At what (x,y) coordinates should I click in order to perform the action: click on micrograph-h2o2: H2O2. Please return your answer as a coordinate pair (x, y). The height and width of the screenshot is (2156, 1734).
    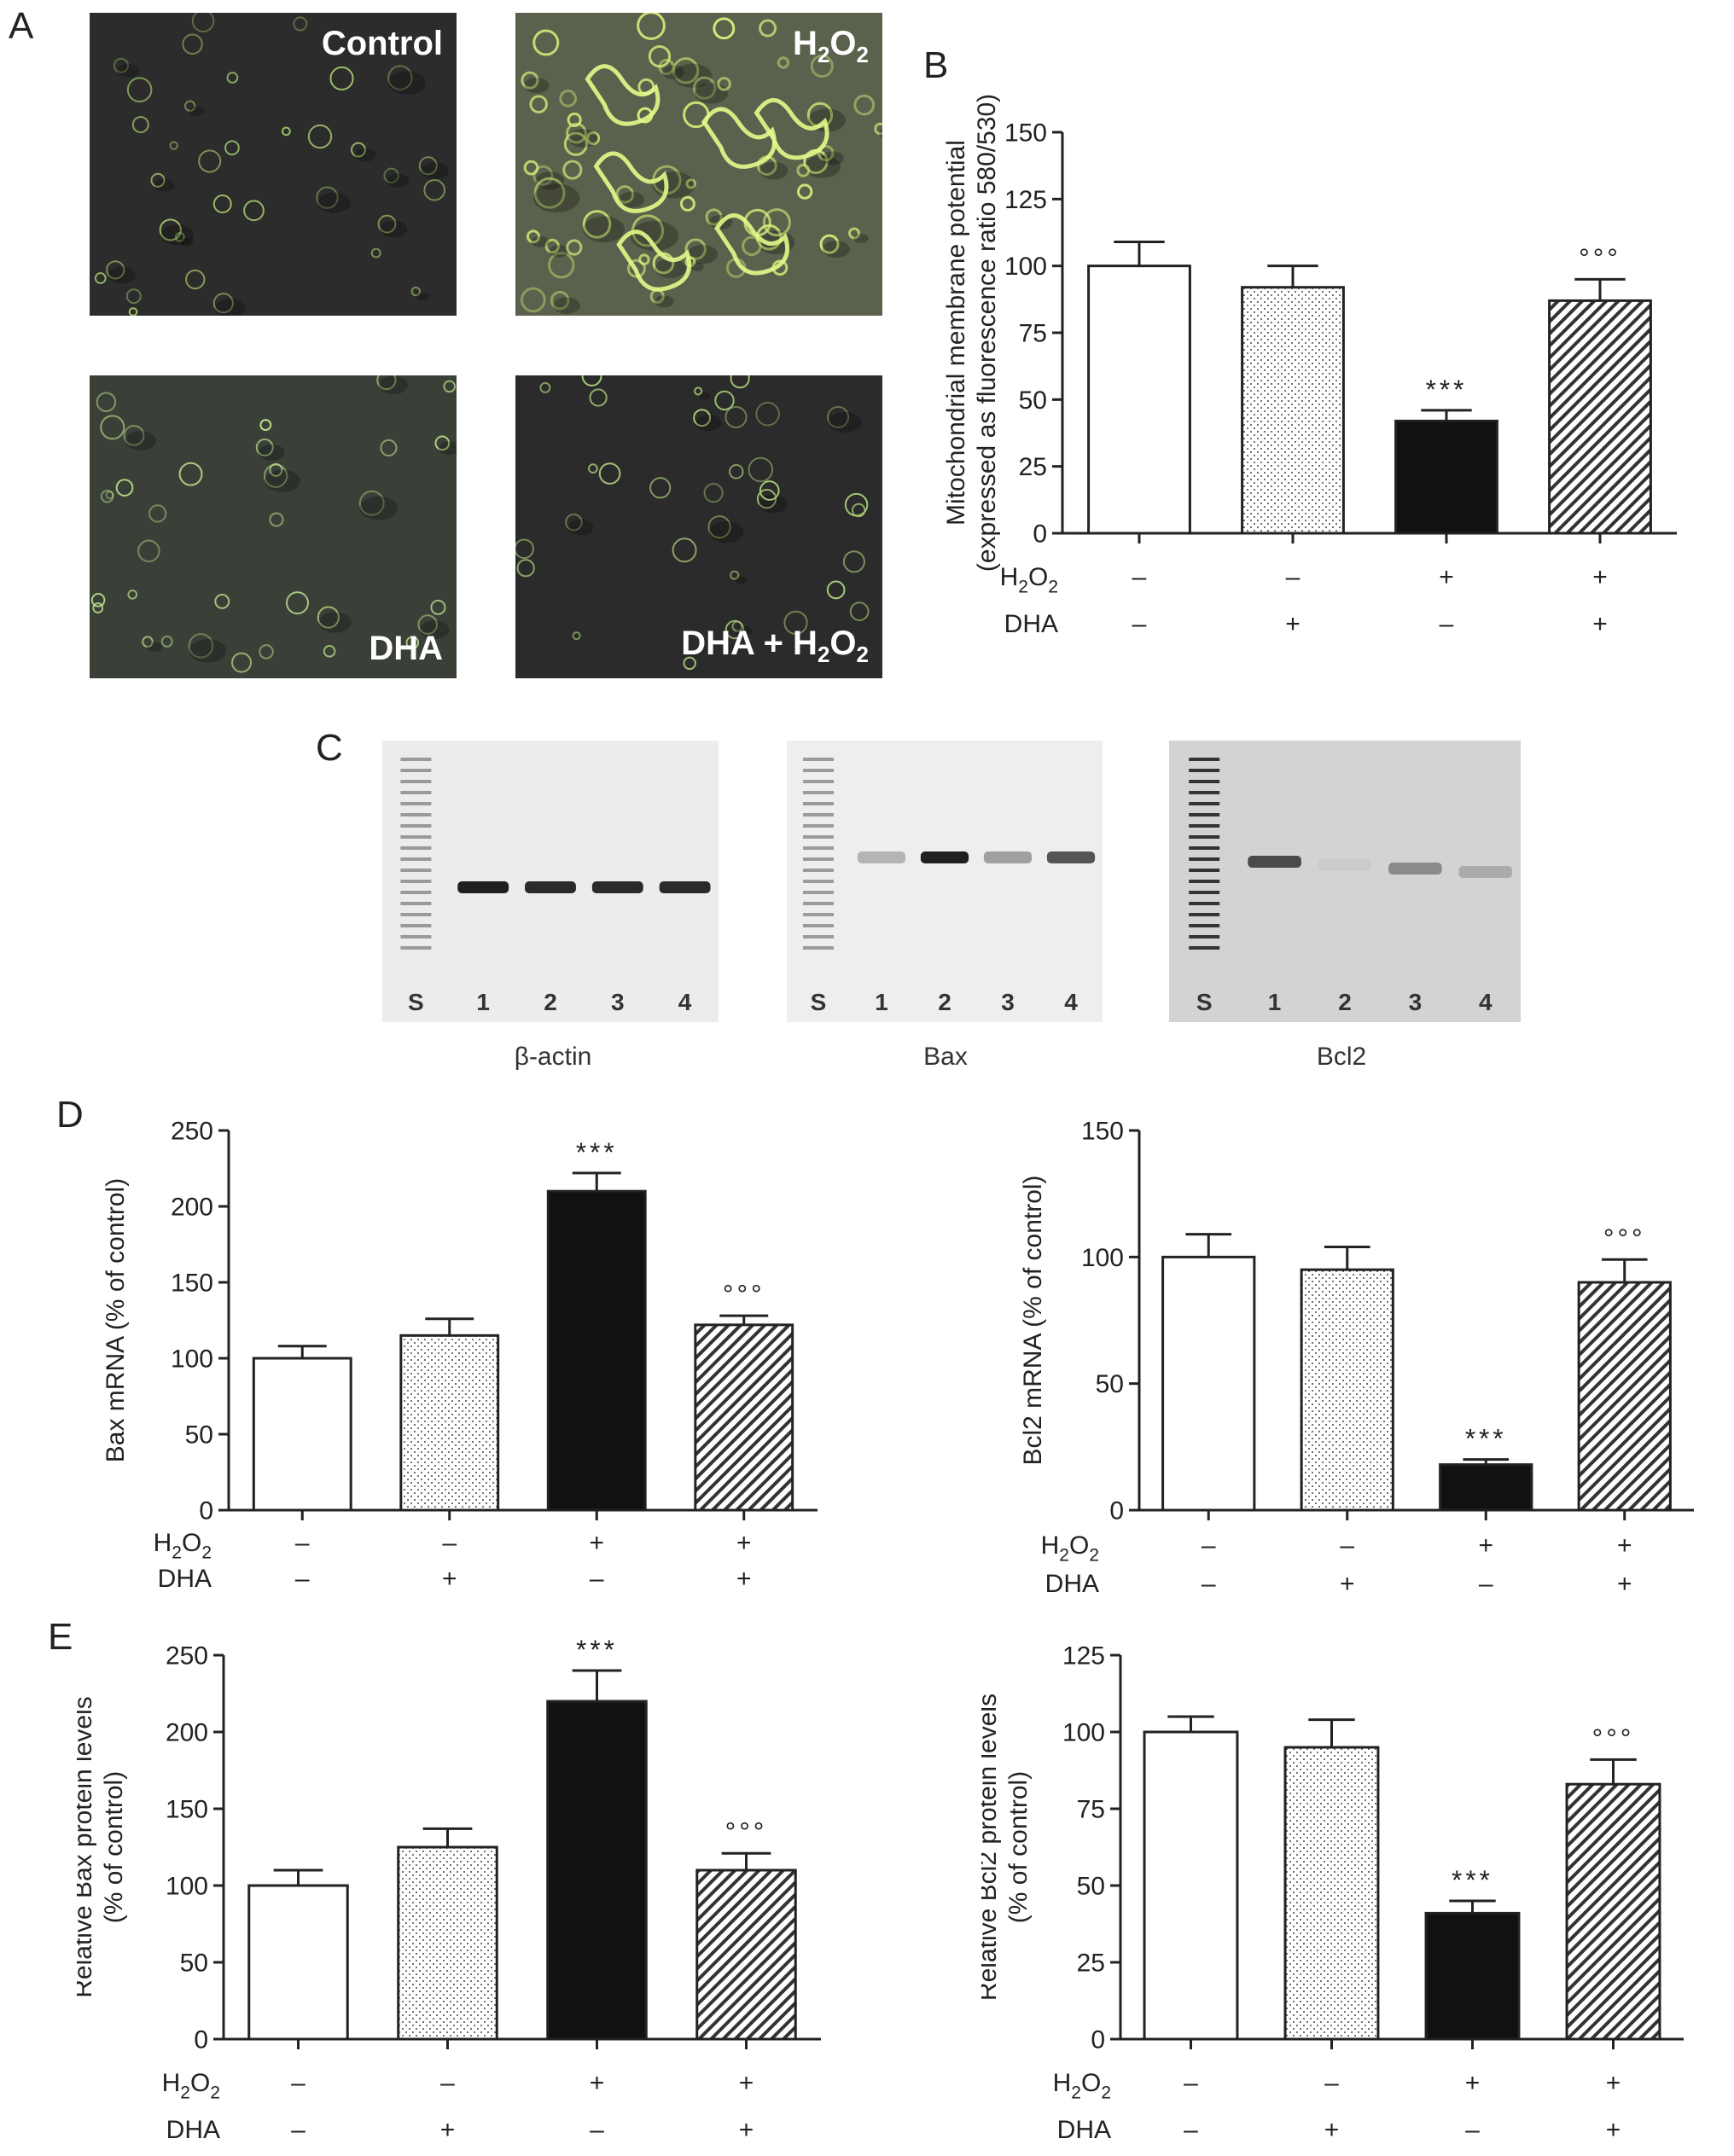
    Looking at the image, I should click on (698, 164).